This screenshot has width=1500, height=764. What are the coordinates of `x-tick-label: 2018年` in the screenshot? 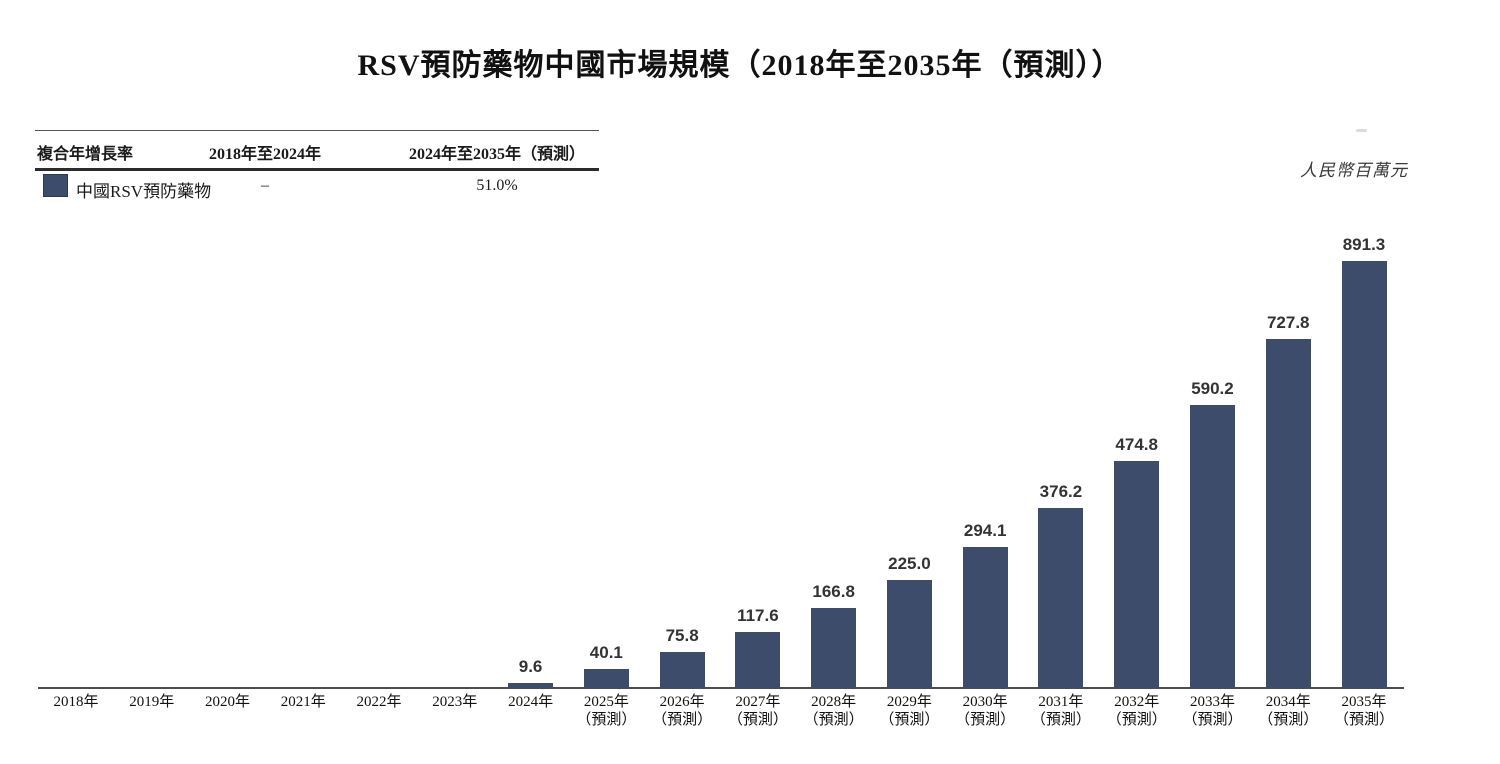 It's located at (76, 702).